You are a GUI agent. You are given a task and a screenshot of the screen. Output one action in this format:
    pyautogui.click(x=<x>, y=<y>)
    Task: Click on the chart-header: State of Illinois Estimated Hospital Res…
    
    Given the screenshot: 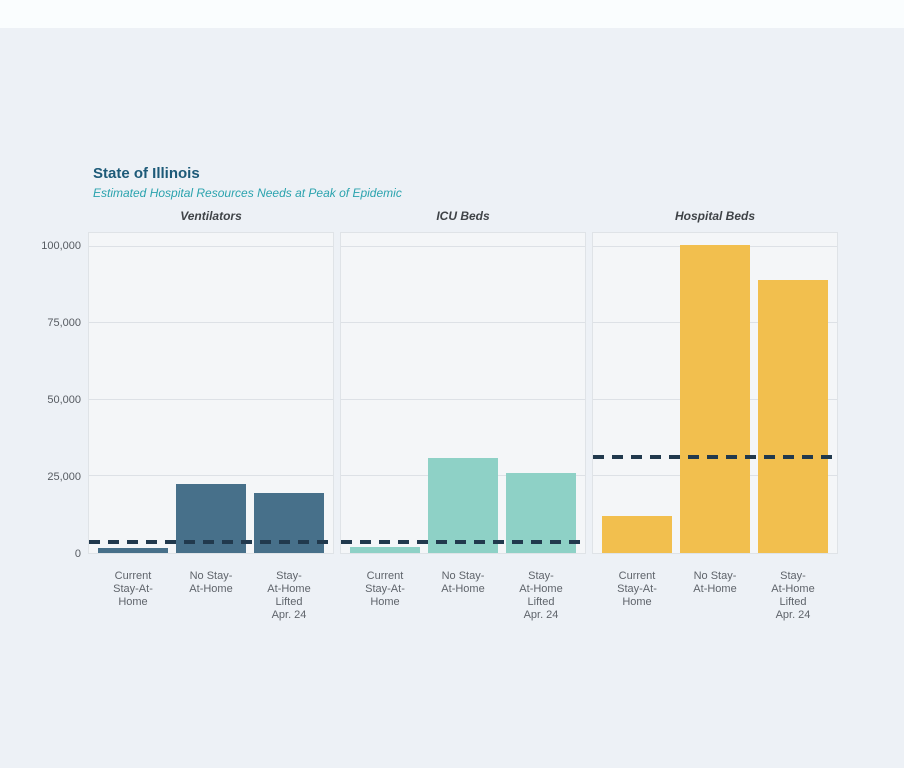 What is the action you would take?
    pyautogui.click(x=470, y=182)
    